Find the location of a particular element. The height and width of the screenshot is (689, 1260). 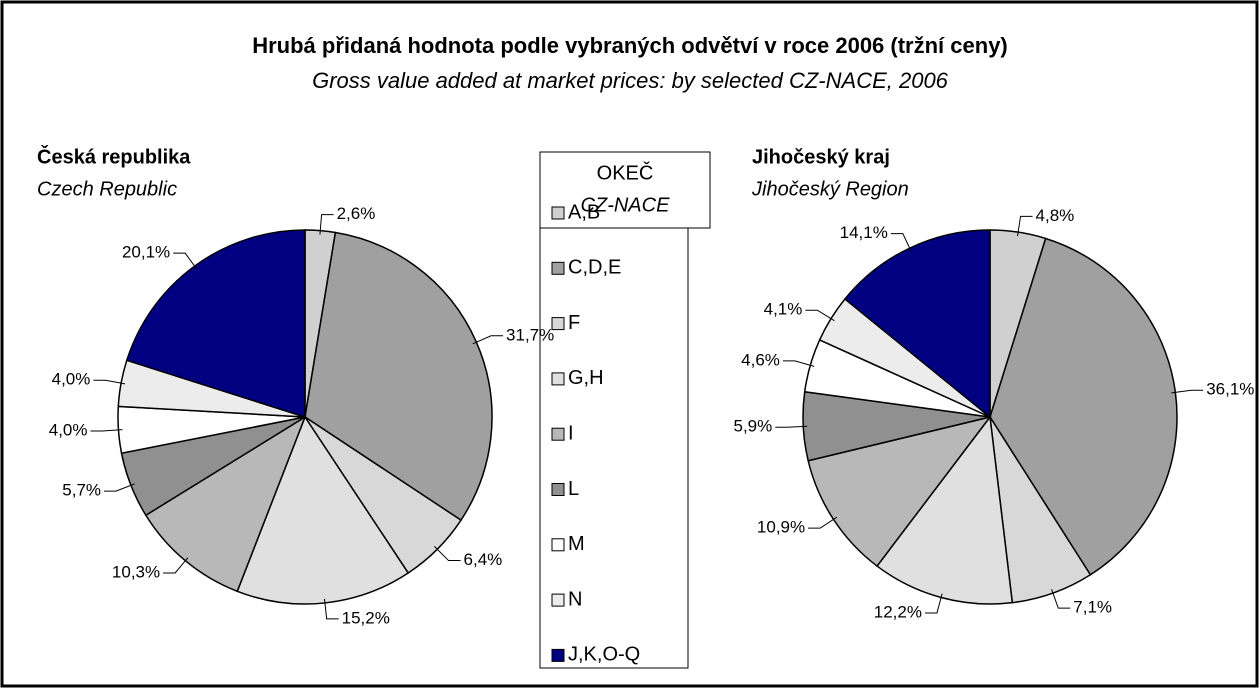

legend-box is located at coordinates (614, 448).